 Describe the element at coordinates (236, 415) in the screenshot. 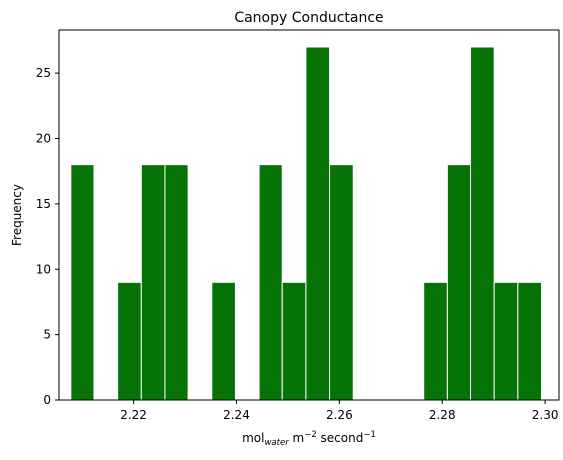

I see `x-tick-label: 2.24` at that location.